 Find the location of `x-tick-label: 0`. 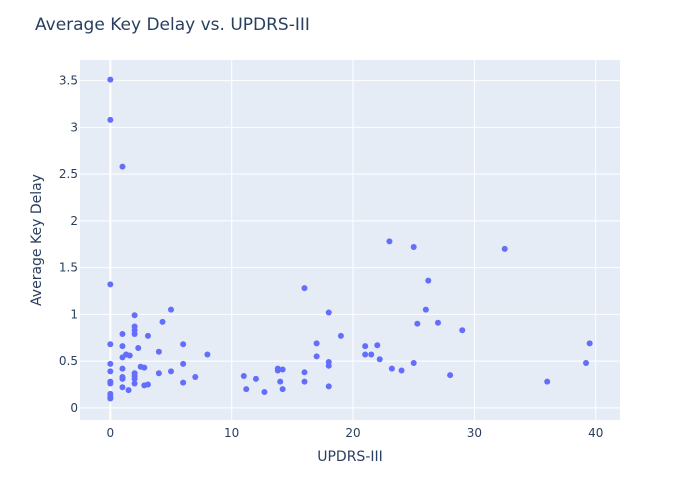

x-tick-label: 0 is located at coordinates (111, 433).